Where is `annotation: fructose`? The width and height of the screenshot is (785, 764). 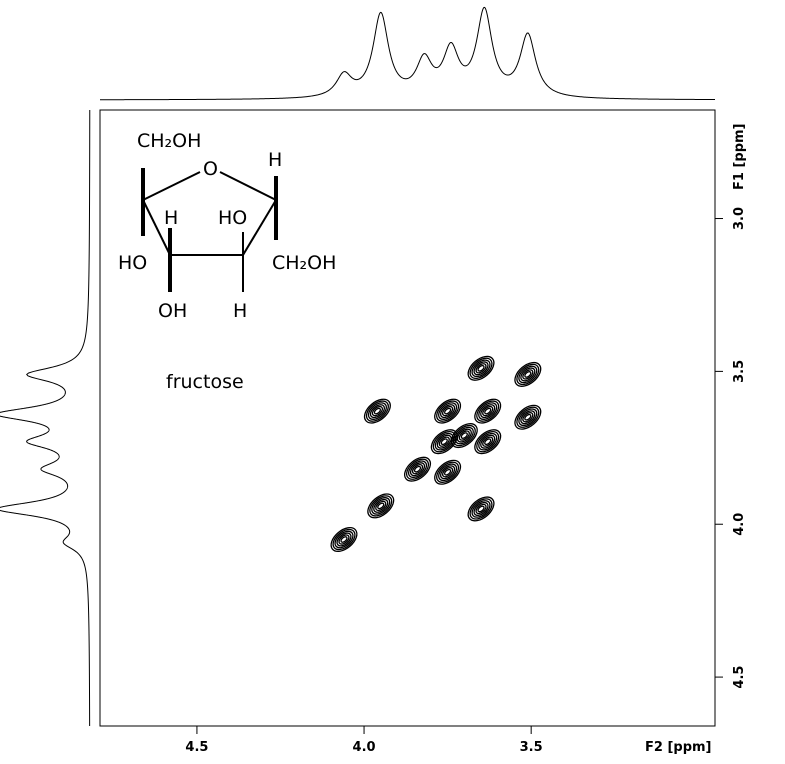
annotation: fructose is located at coordinates (205, 382).